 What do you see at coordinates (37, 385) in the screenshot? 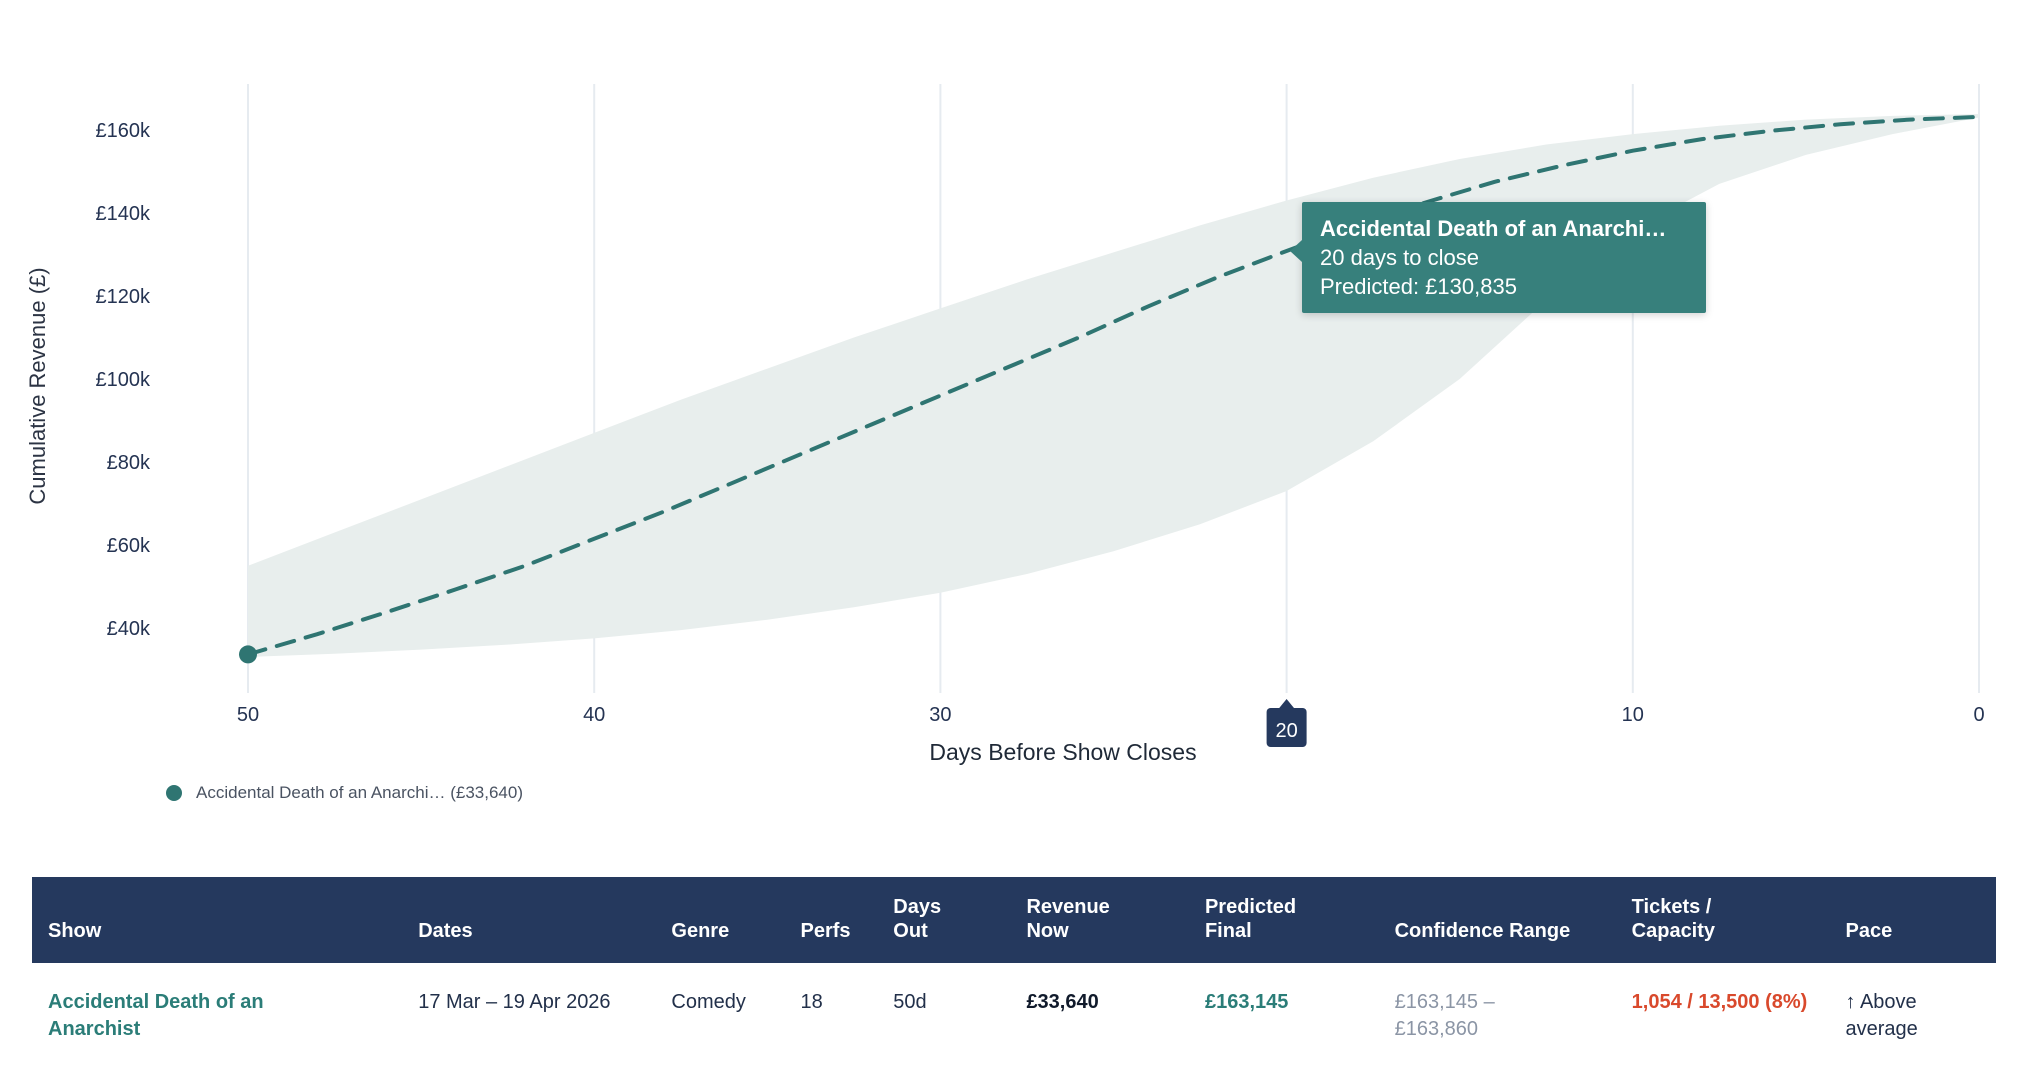
I see `y-axis-title: Cumulative Revenue (£)` at bounding box center [37, 385].